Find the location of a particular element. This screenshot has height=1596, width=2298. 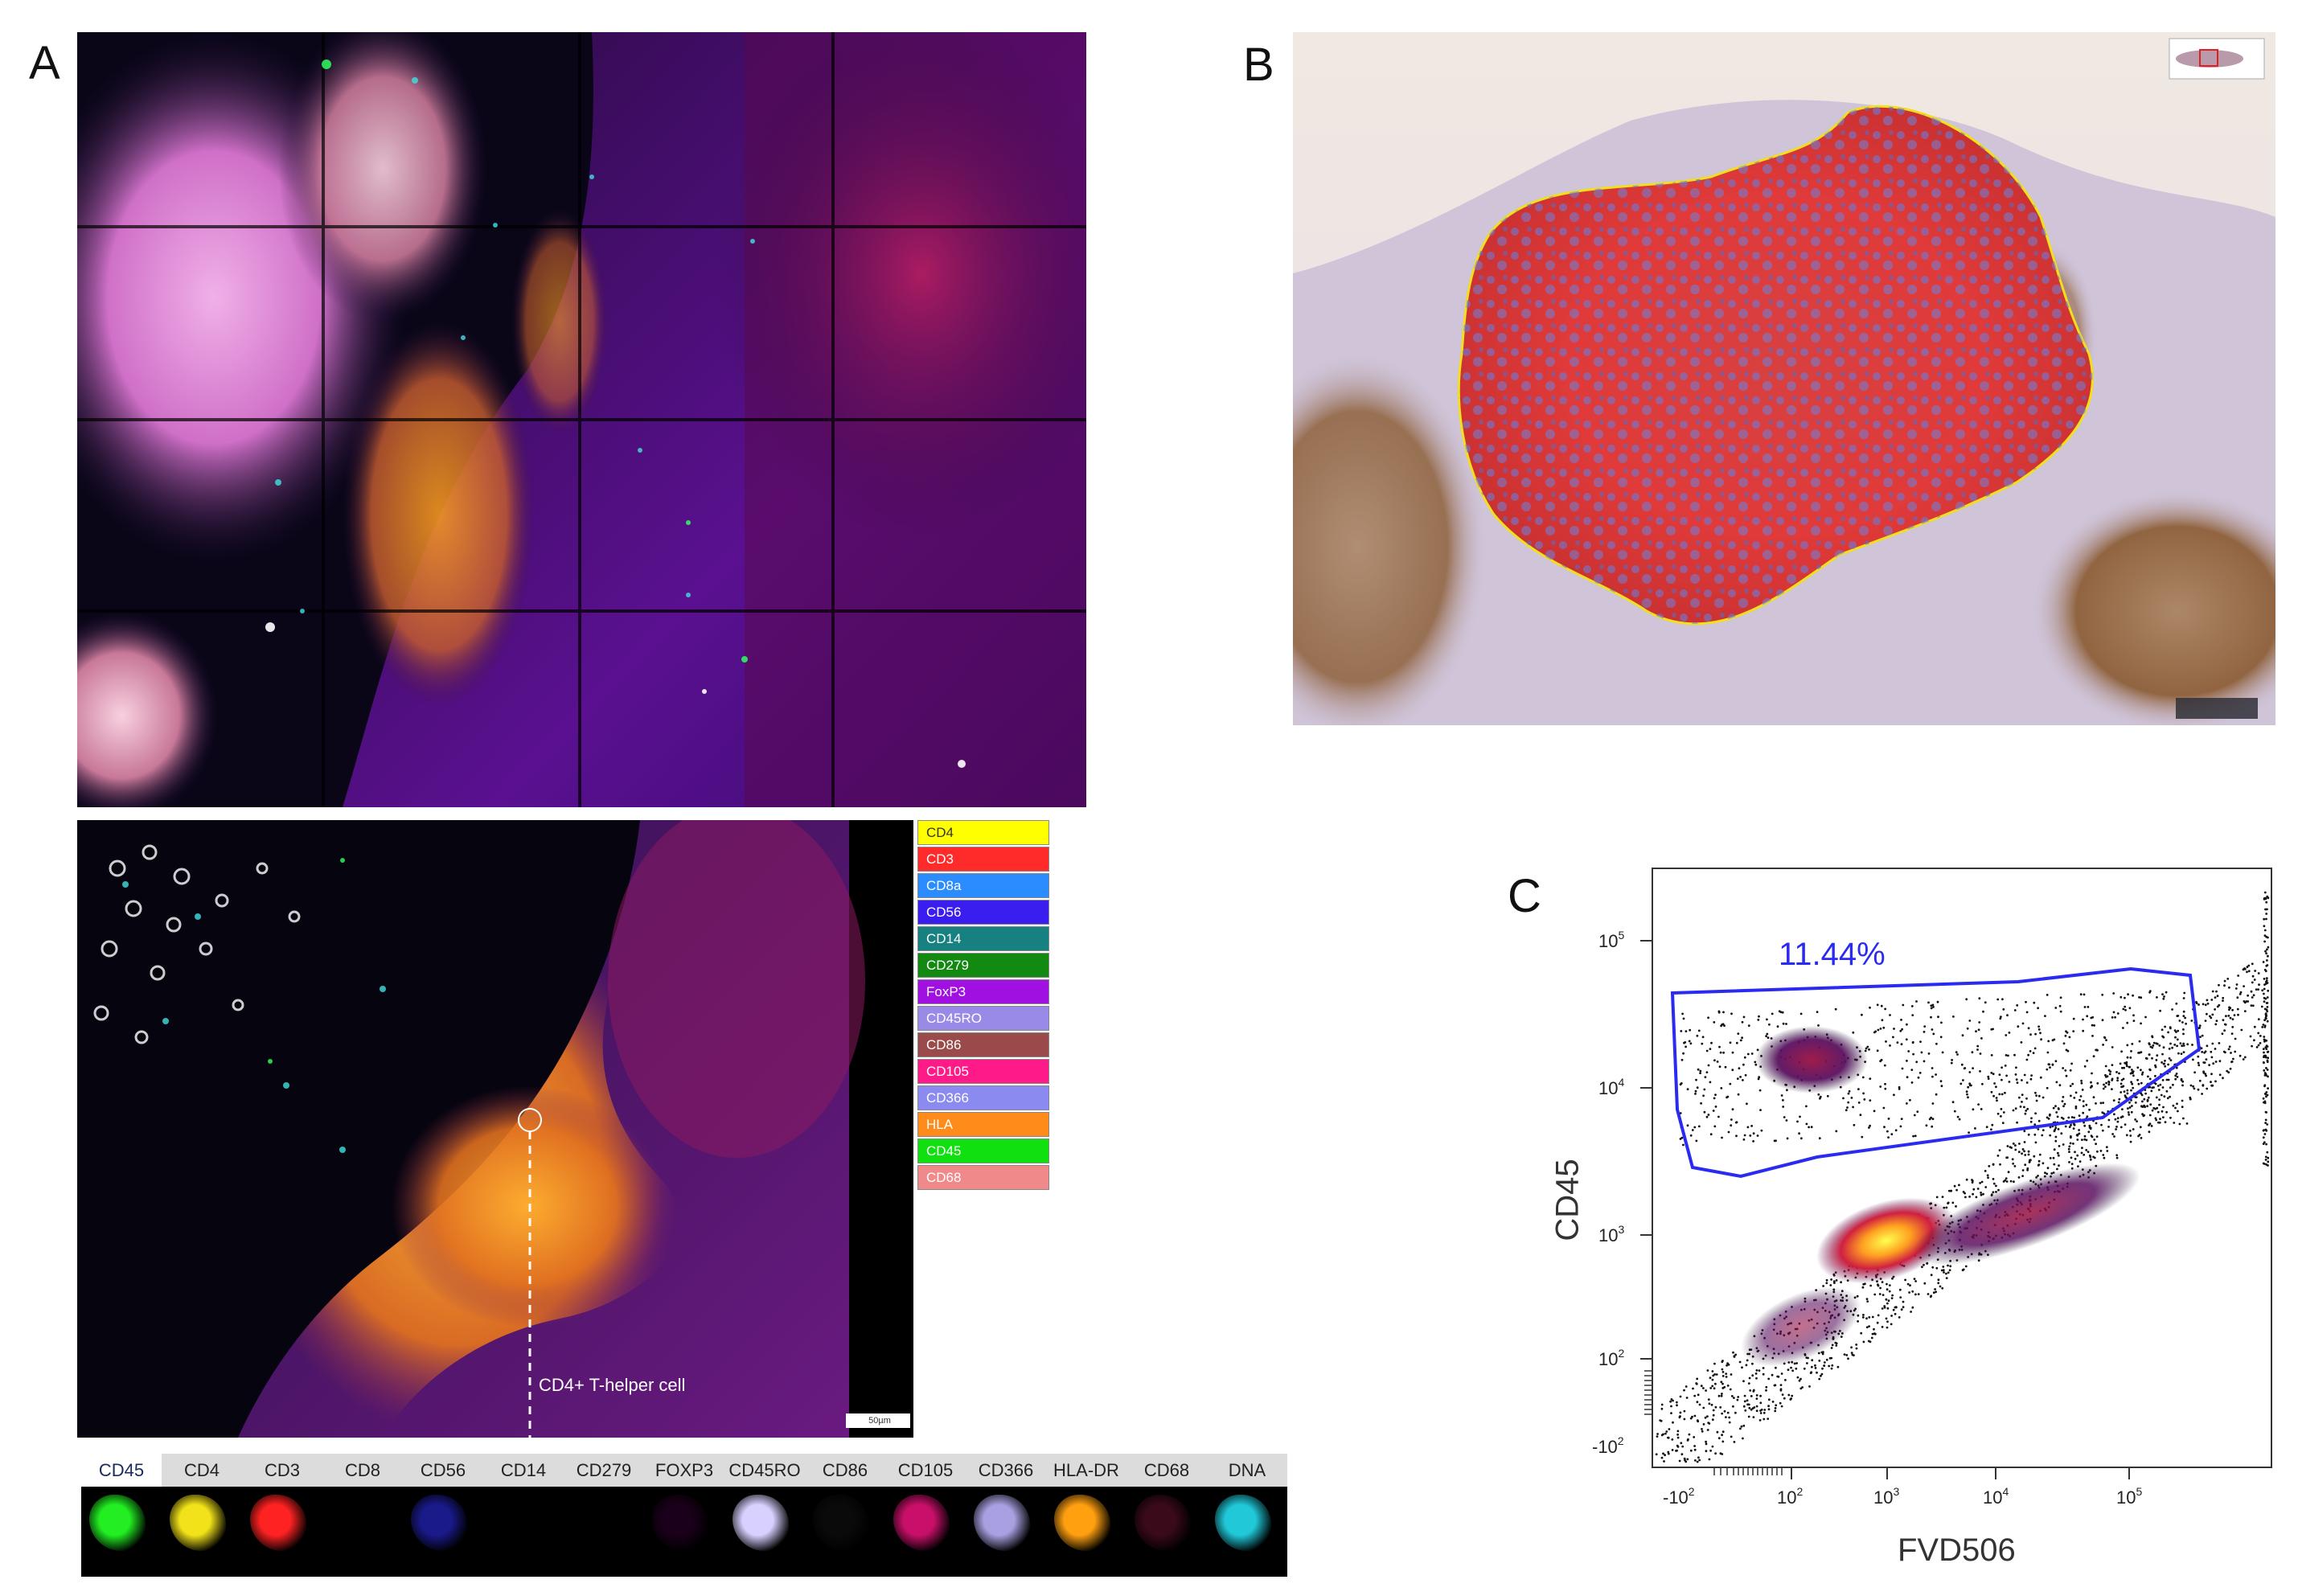

channel-cd14: CD14 is located at coordinates (523, 1518).